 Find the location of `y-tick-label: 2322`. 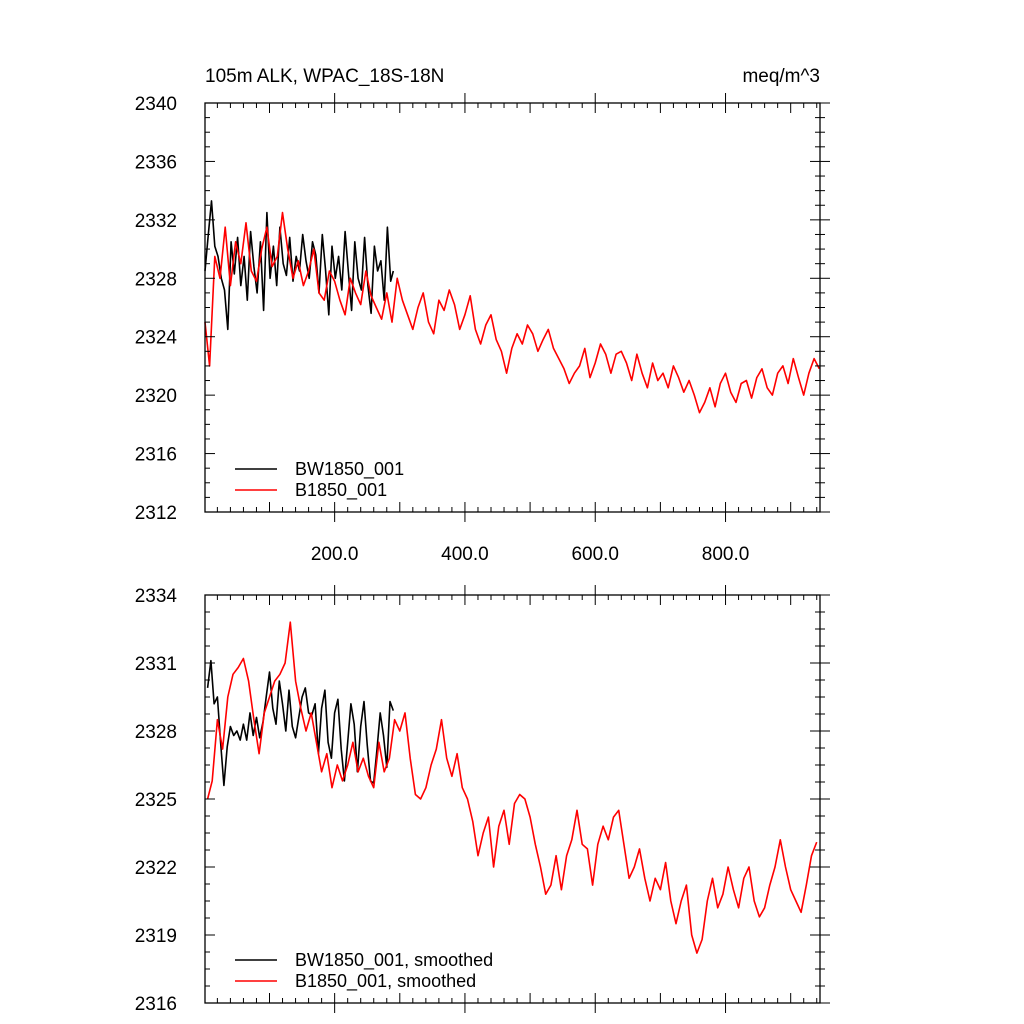

y-tick-label: 2322 is located at coordinates (156, 868).